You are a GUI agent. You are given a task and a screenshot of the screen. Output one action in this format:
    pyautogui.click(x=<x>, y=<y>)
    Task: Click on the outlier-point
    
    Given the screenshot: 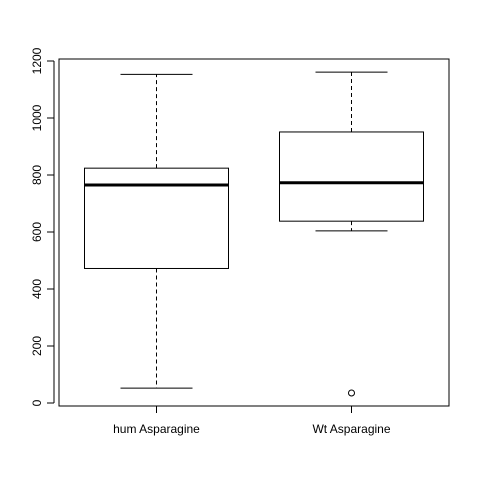 What is the action you would take?
    pyautogui.click(x=351, y=393)
    